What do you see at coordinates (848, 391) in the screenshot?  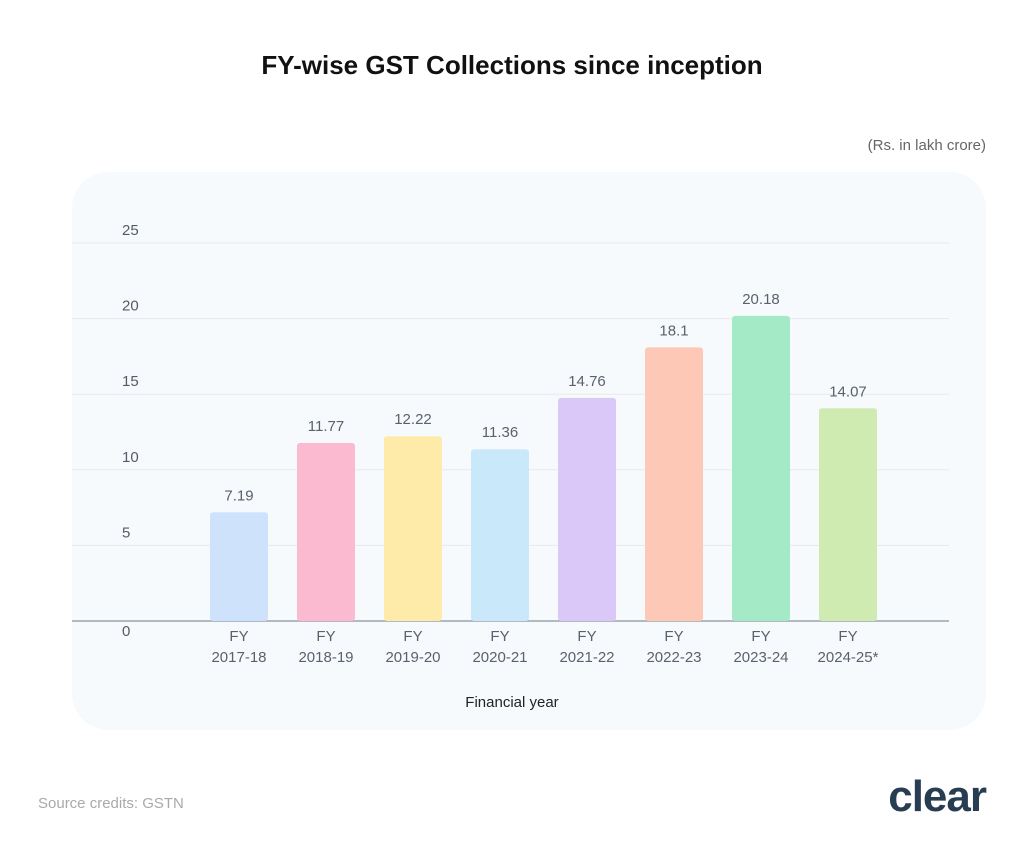 I see `bar-value-label: 14.07` at bounding box center [848, 391].